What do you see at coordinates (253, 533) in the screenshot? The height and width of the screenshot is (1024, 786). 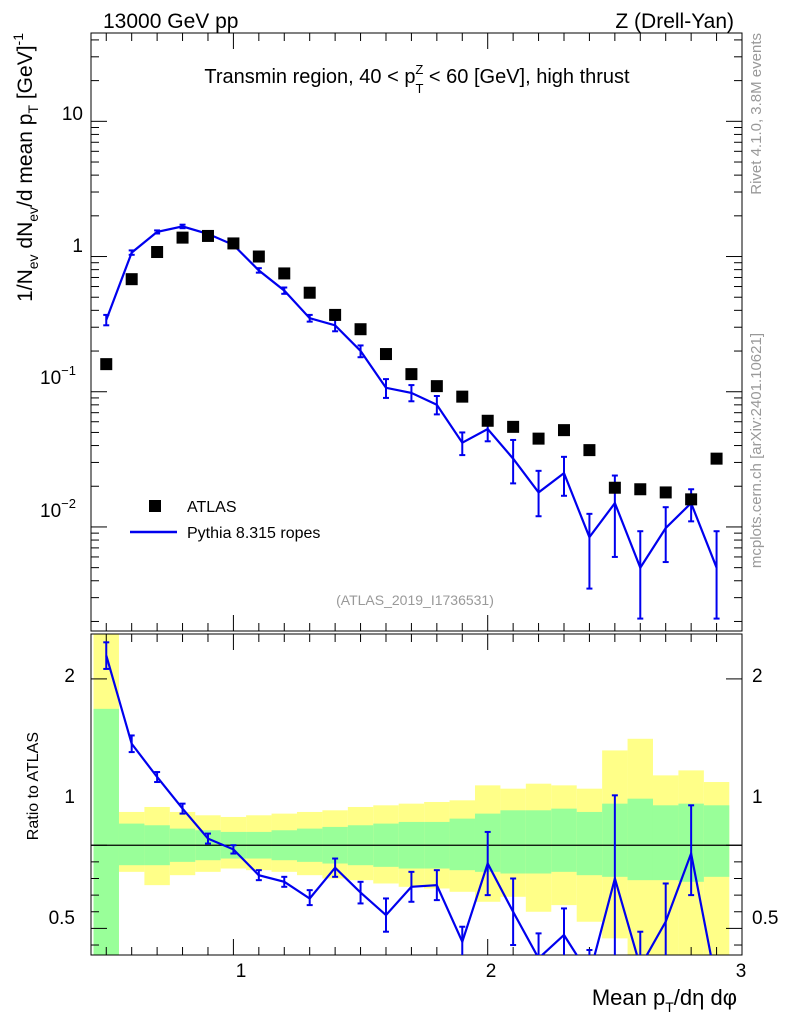 I see `legend-label-pythia: Pythia 8.315 ropes` at bounding box center [253, 533].